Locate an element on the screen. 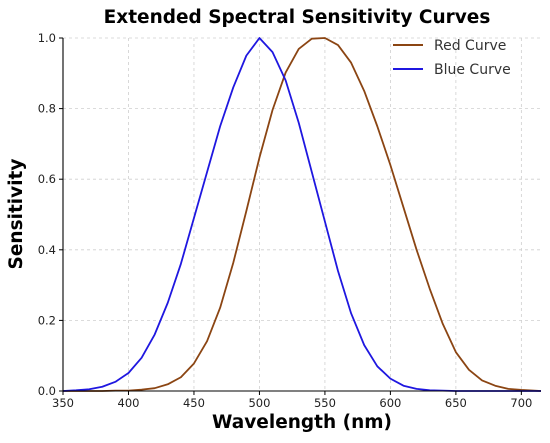  x-tick-label-0: 350 is located at coordinates (63, 403).